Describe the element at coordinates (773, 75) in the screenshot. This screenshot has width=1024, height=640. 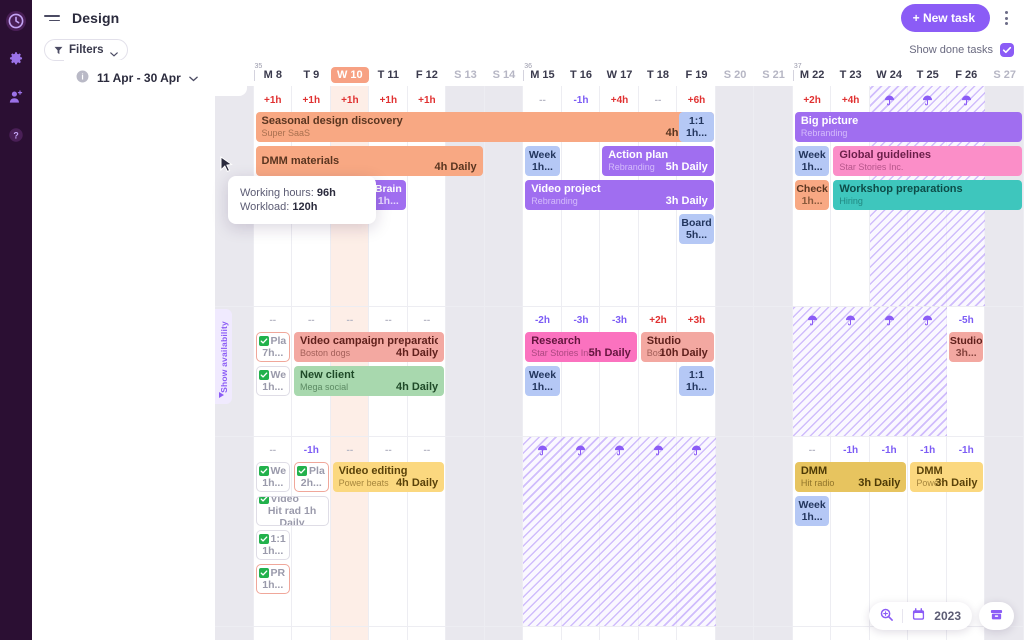
I see `day-header-s-21: S 21` at that location.